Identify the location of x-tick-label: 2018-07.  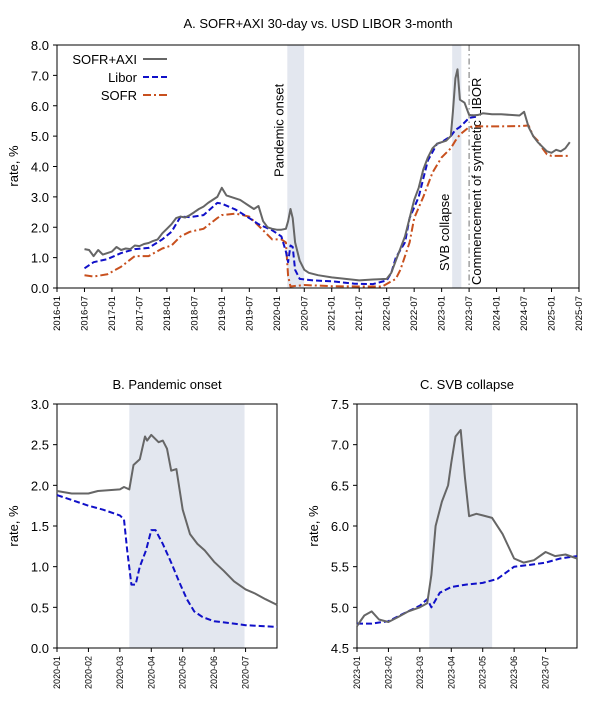
(194, 313).